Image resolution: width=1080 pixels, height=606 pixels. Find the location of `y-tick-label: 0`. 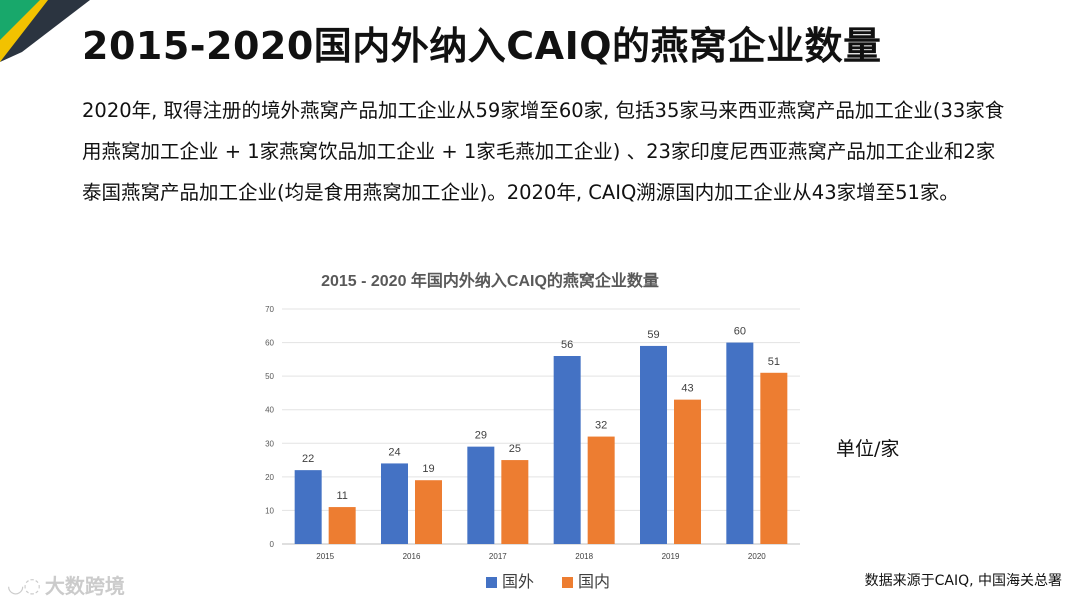

y-tick-label: 0 is located at coordinates (272, 544).